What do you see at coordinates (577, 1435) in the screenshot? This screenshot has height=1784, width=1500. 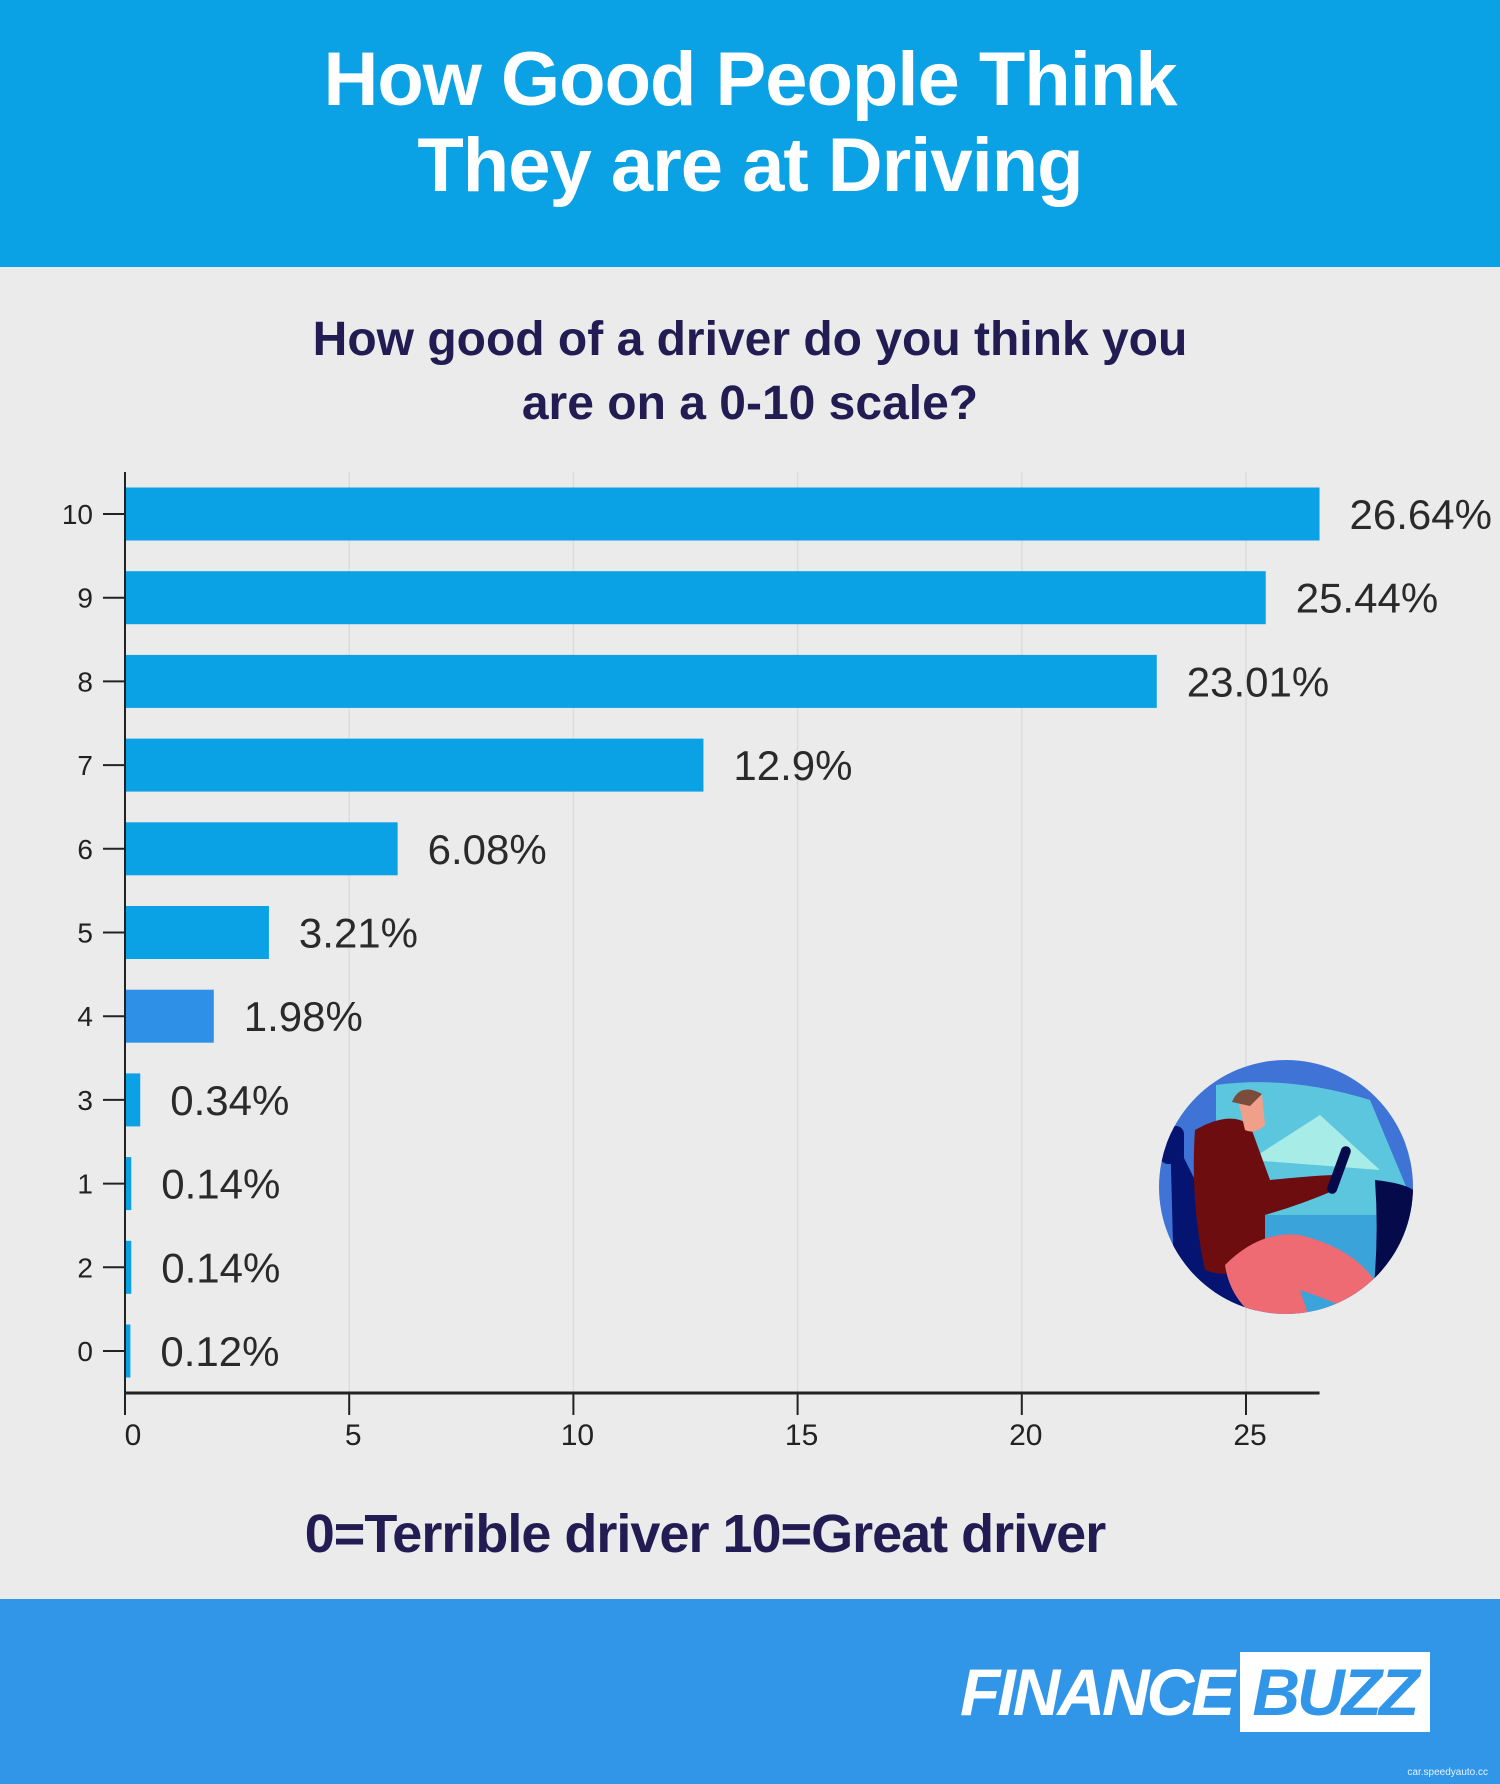 I see `x-tick-label: 10` at bounding box center [577, 1435].